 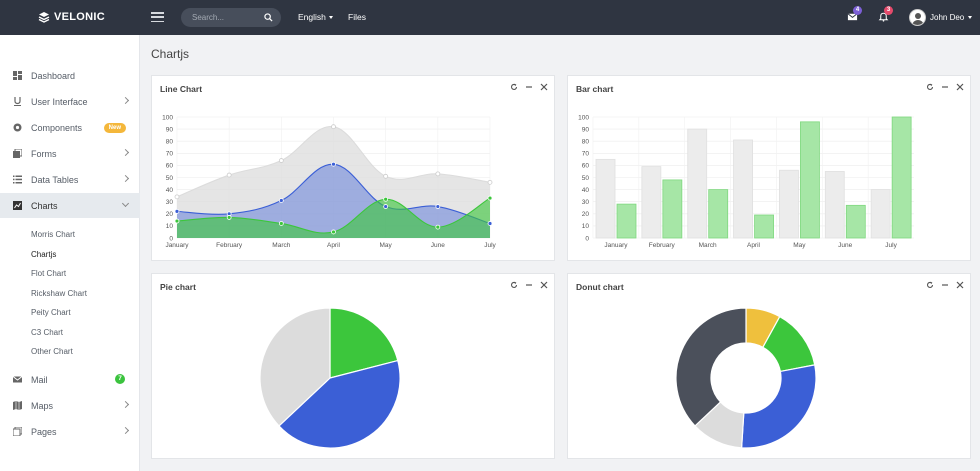 What do you see at coordinates (891, 245) in the screenshot?
I see `x-tick-label: July` at bounding box center [891, 245].